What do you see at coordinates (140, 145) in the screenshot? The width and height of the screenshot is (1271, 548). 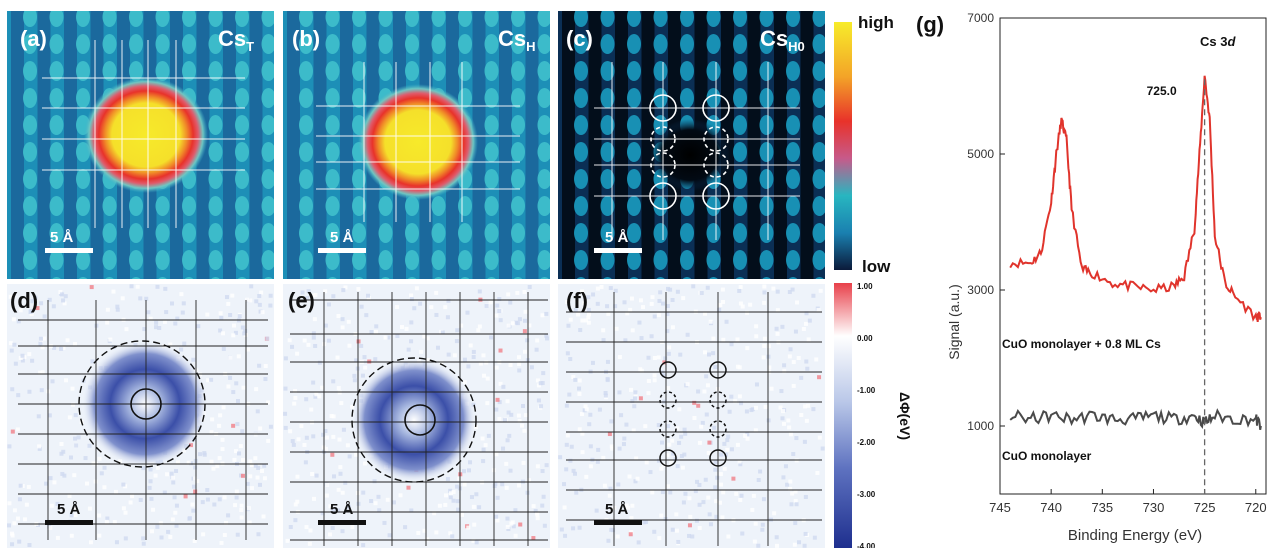 I see `panel-a: (a) CsT 5 Å` at bounding box center [140, 145].